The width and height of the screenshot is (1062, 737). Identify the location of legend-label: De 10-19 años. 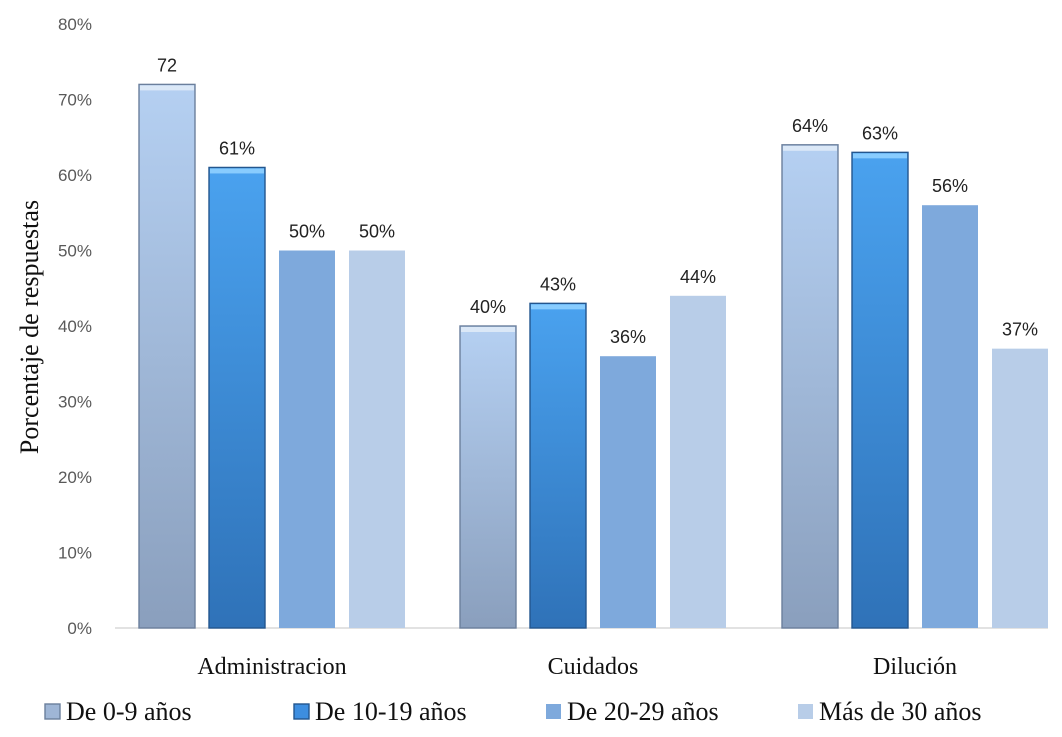
(391, 711).